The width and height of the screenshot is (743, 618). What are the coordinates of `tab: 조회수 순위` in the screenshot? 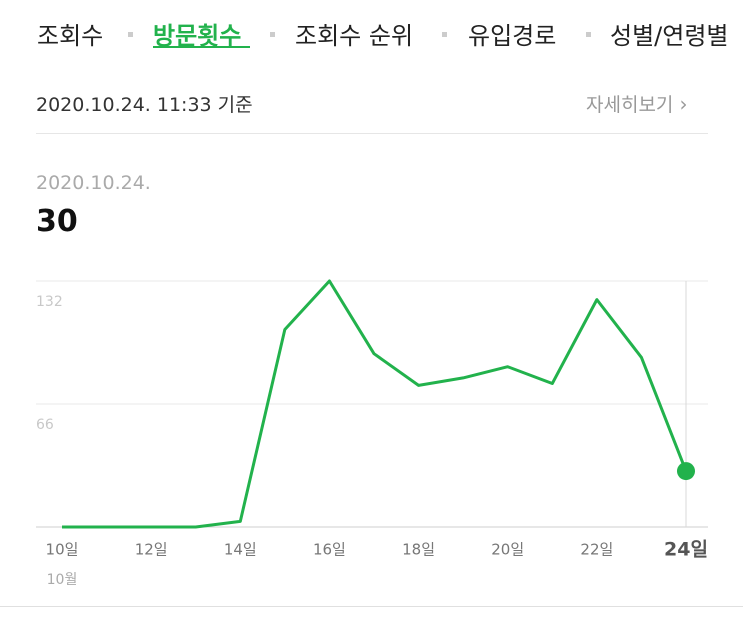 It's located at (354, 36).